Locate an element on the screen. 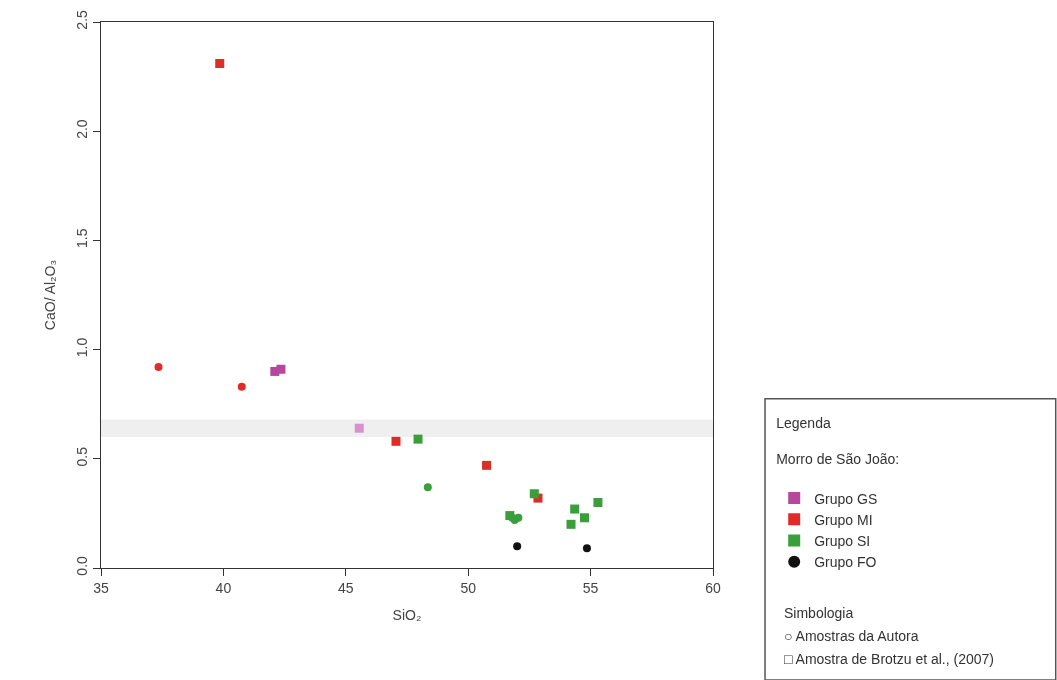 The height and width of the screenshot is (680, 1057). x-tick-label: 60 is located at coordinates (713, 587).